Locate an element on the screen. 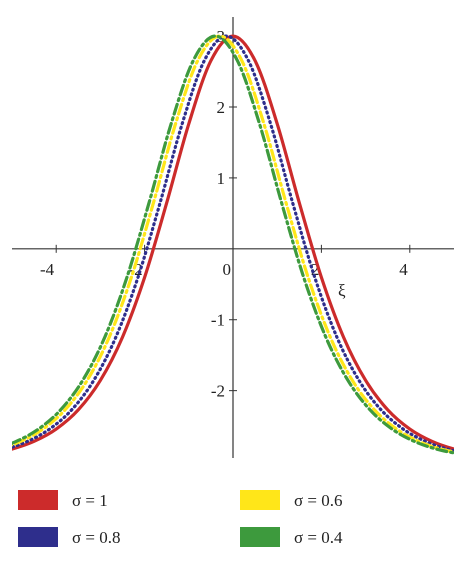  y-tick-label: 1 is located at coordinates (221, 178).